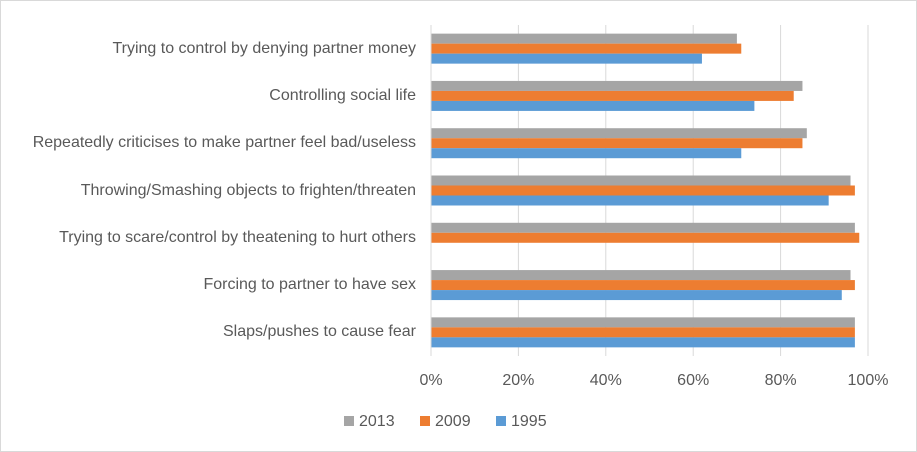 This screenshot has height=452, width=917. I want to click on x-tick-label: 60%, so click(693, 380).